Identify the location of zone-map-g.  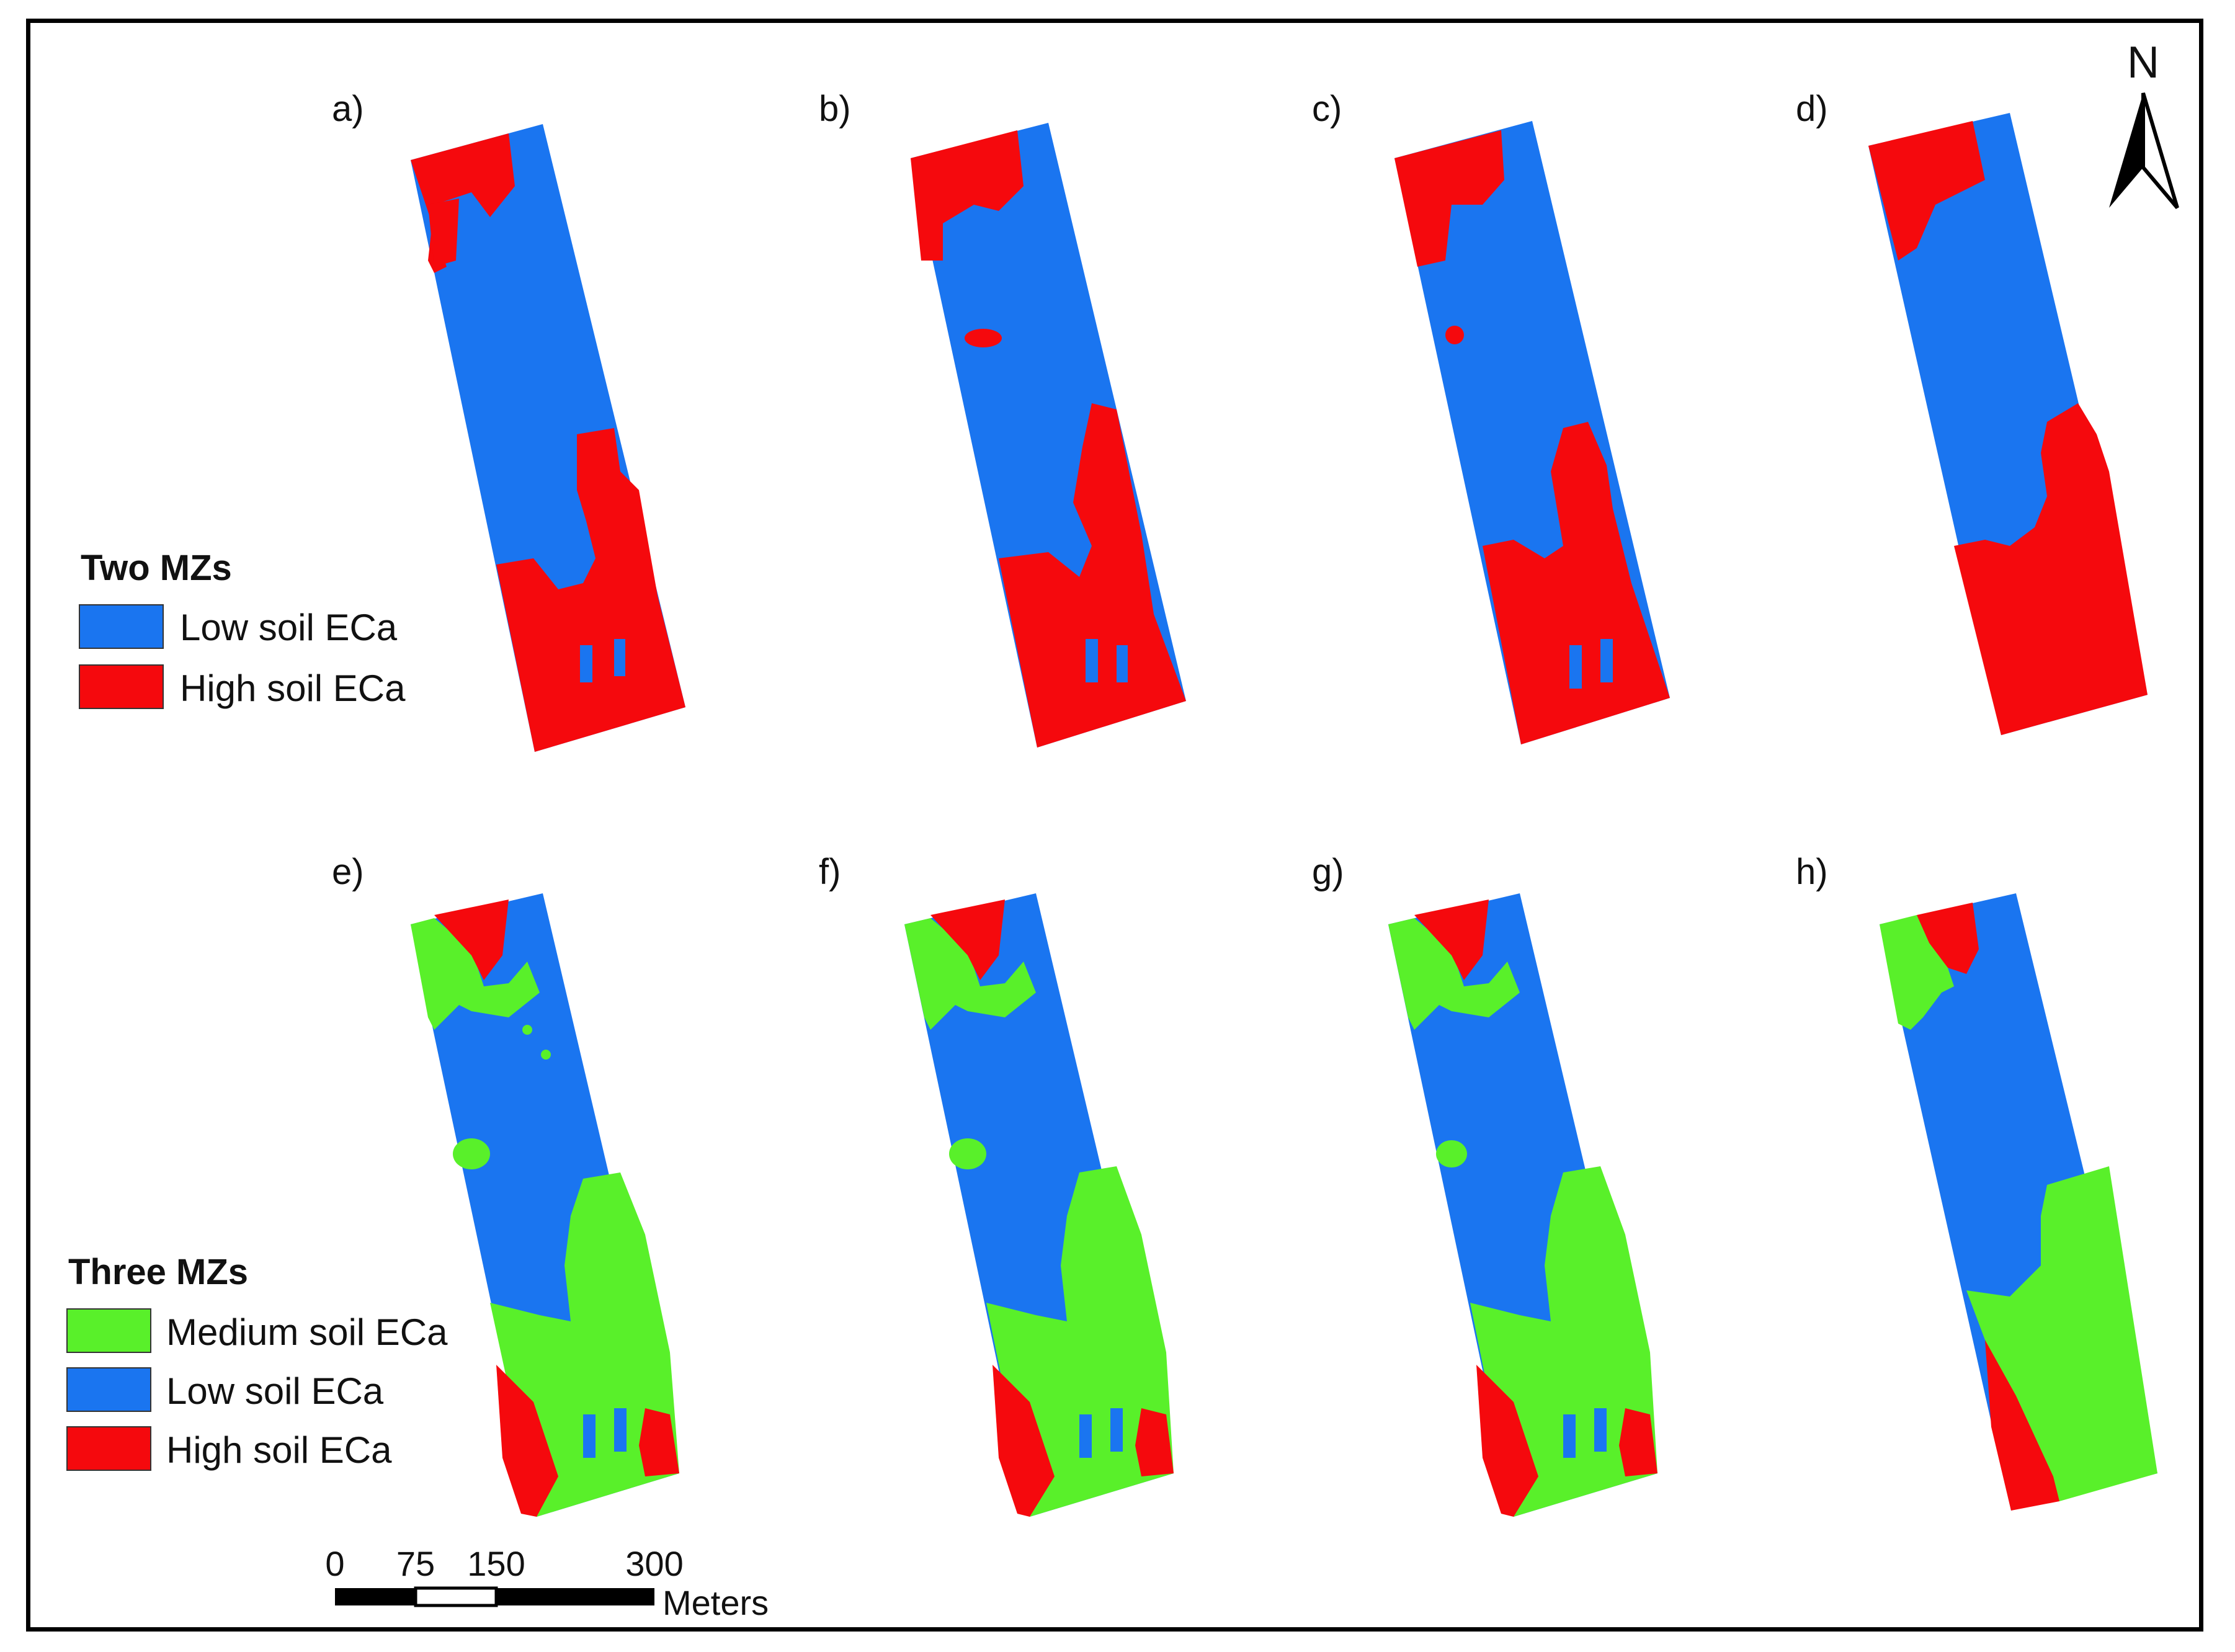
(1523, 1205).